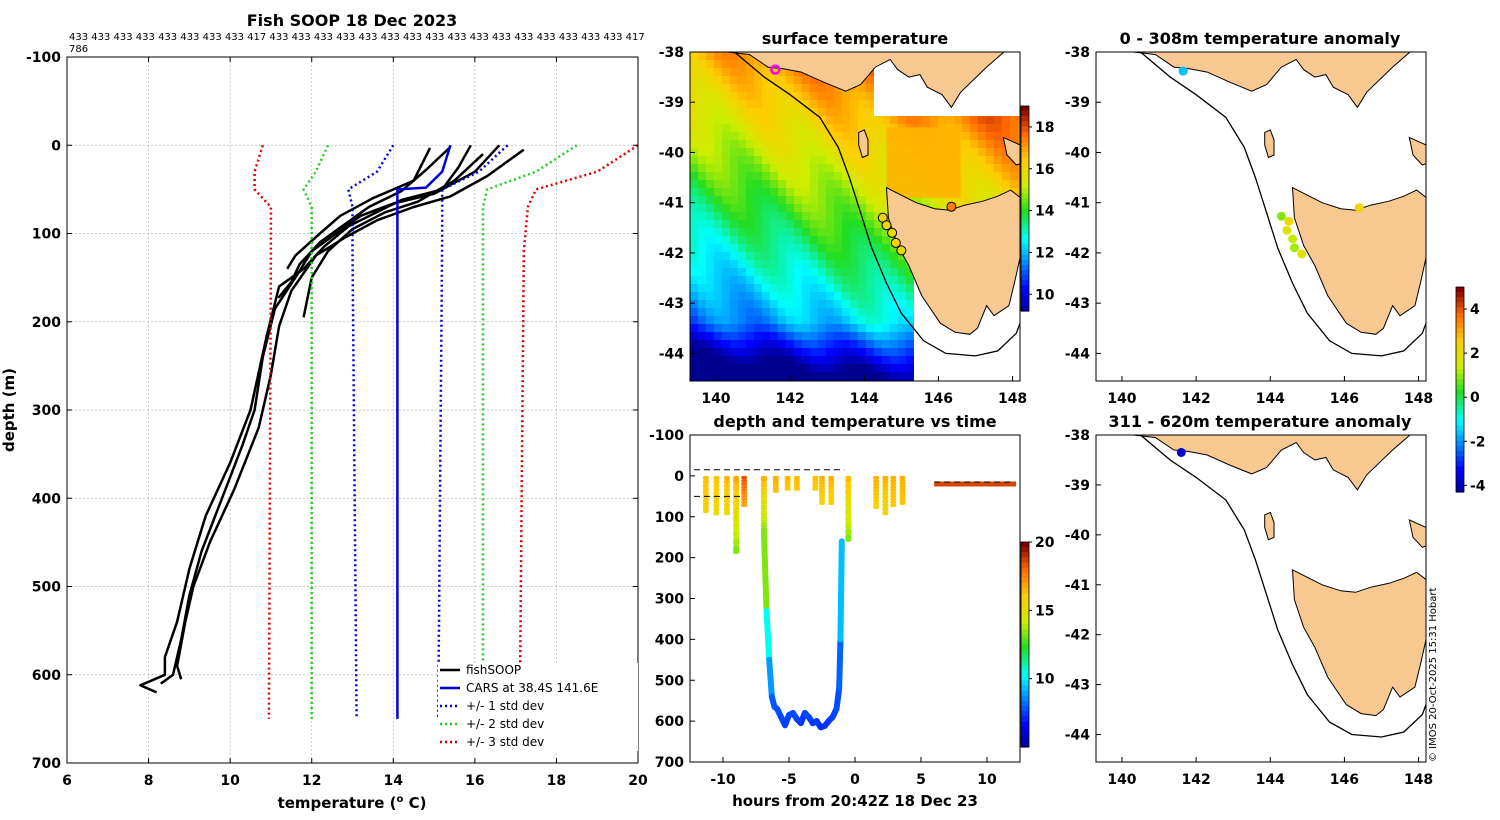  What do you see at coordinates (424, 431) in the screenshot?
I see `cars-profile-line` at bounding box center [424, 431].